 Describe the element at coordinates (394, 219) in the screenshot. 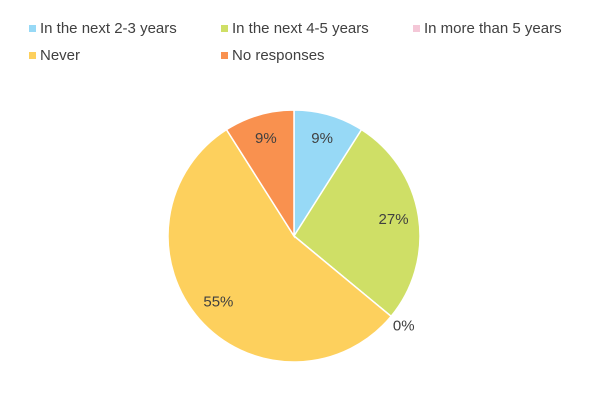

I see `data-label: 27%` at that location.